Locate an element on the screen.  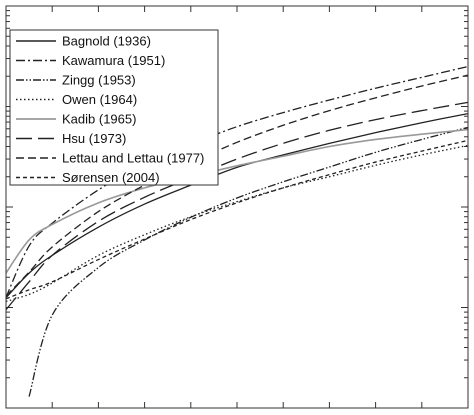
legend-label-8: Sørensen (2004) is located at coordinates (111, 177).